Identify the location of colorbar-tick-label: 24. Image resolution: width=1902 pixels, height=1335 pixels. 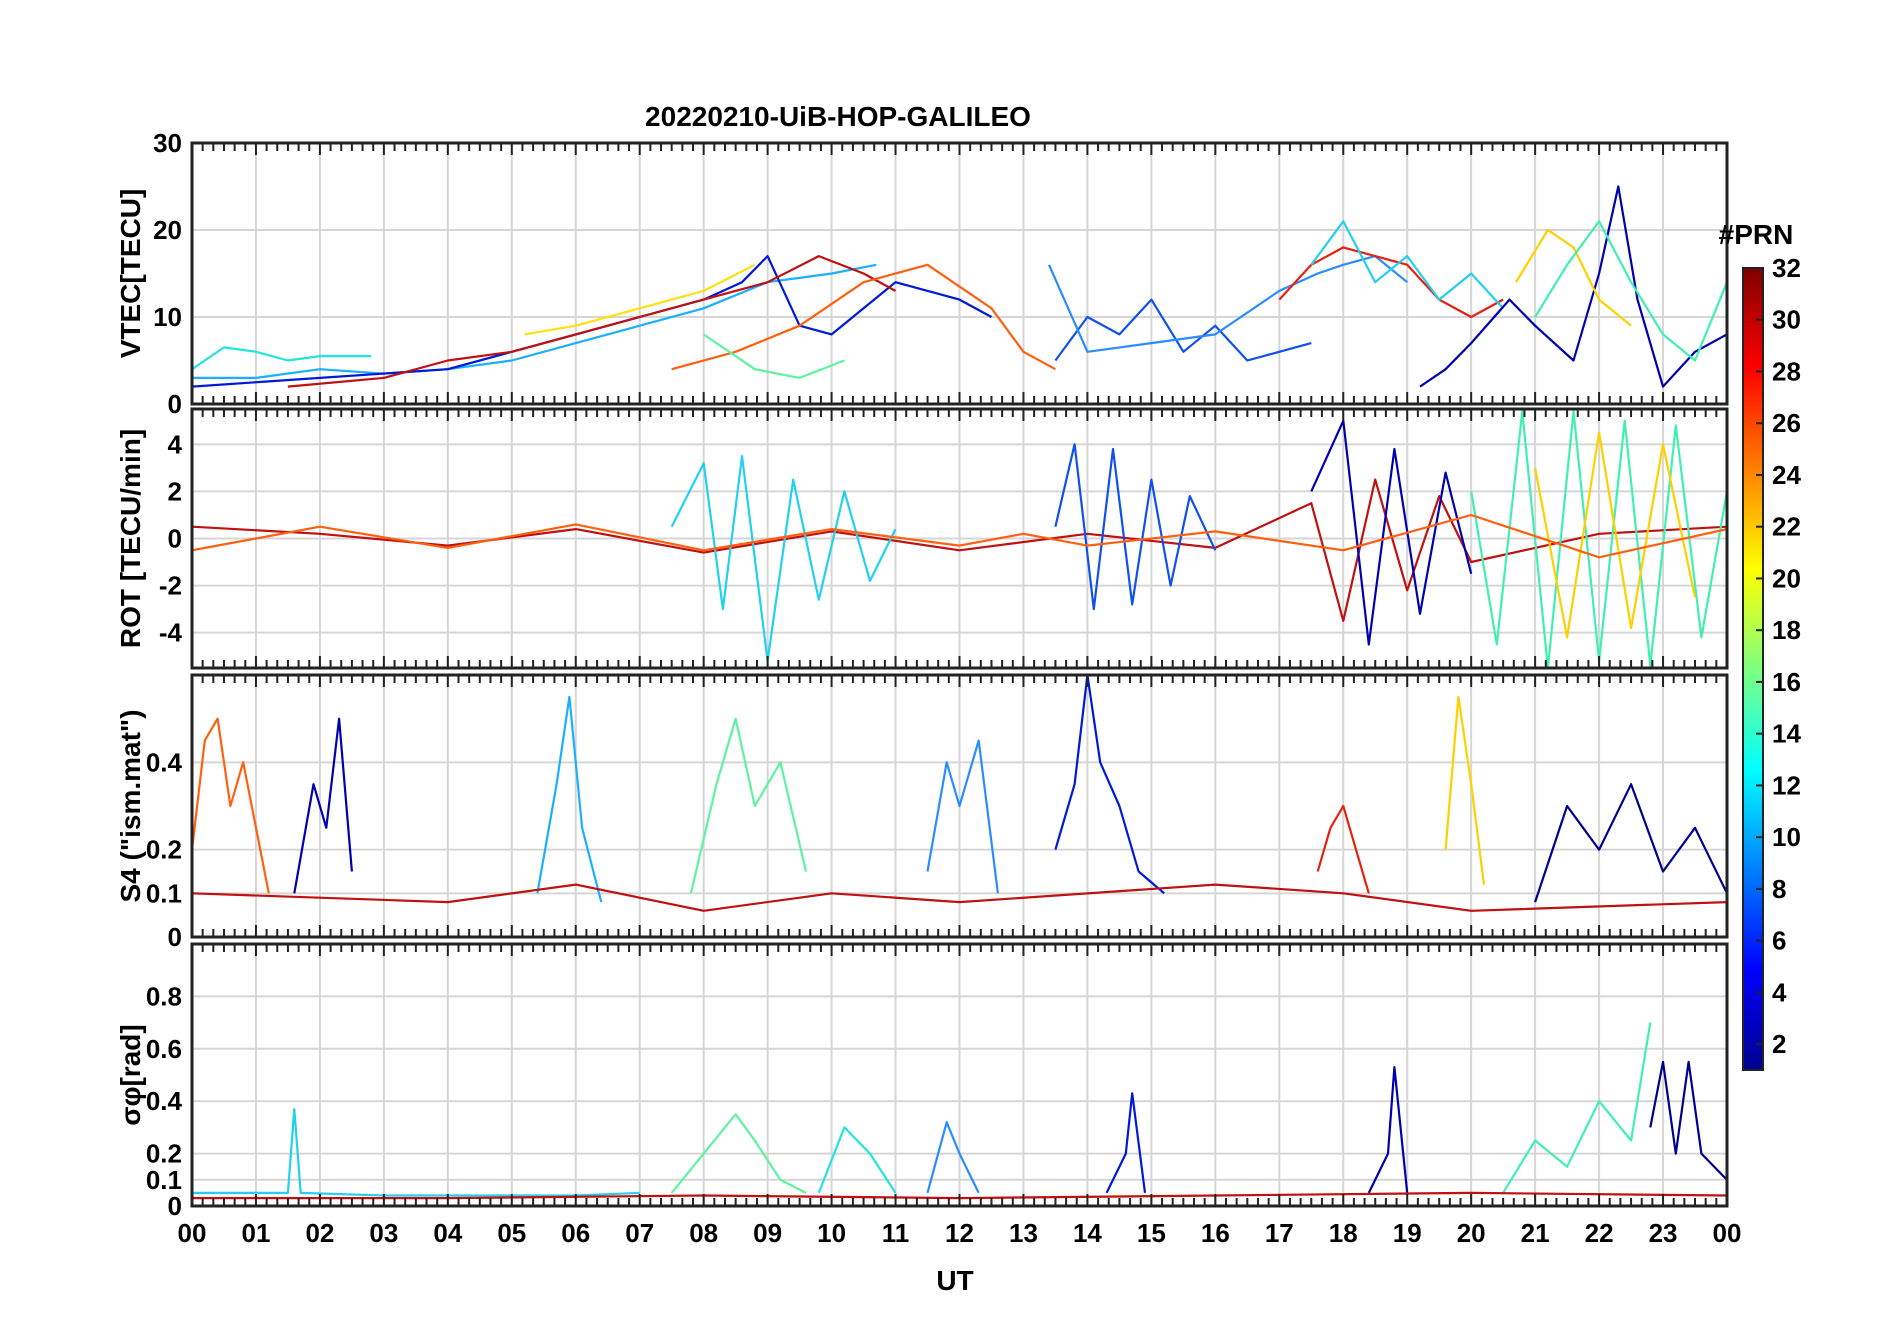
(1786, 475).